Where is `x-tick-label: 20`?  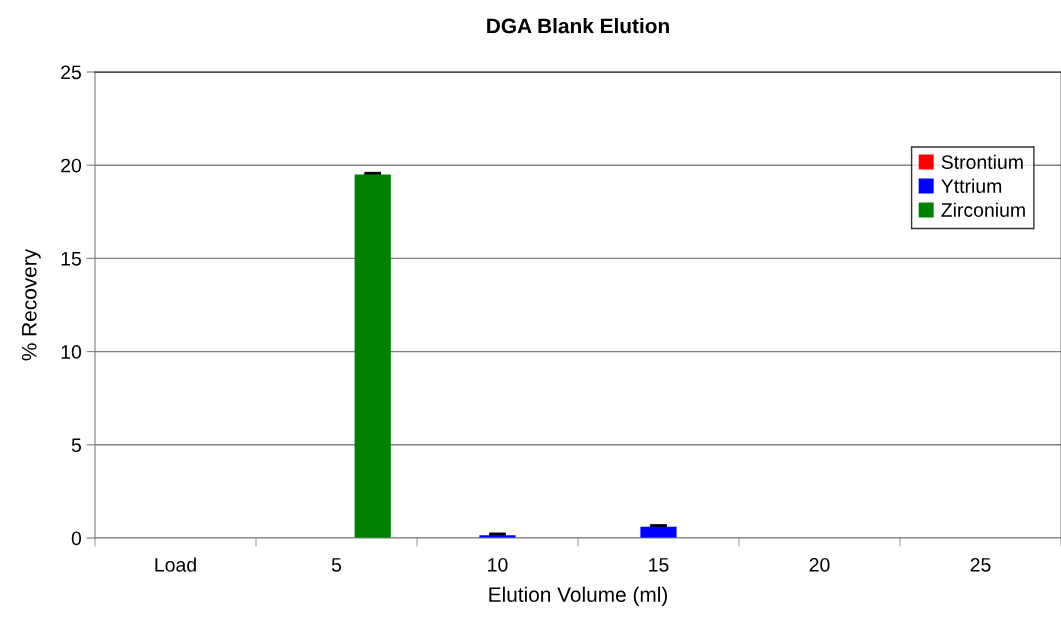 x-tick-label: 20 is located at coordinates (819, 564).